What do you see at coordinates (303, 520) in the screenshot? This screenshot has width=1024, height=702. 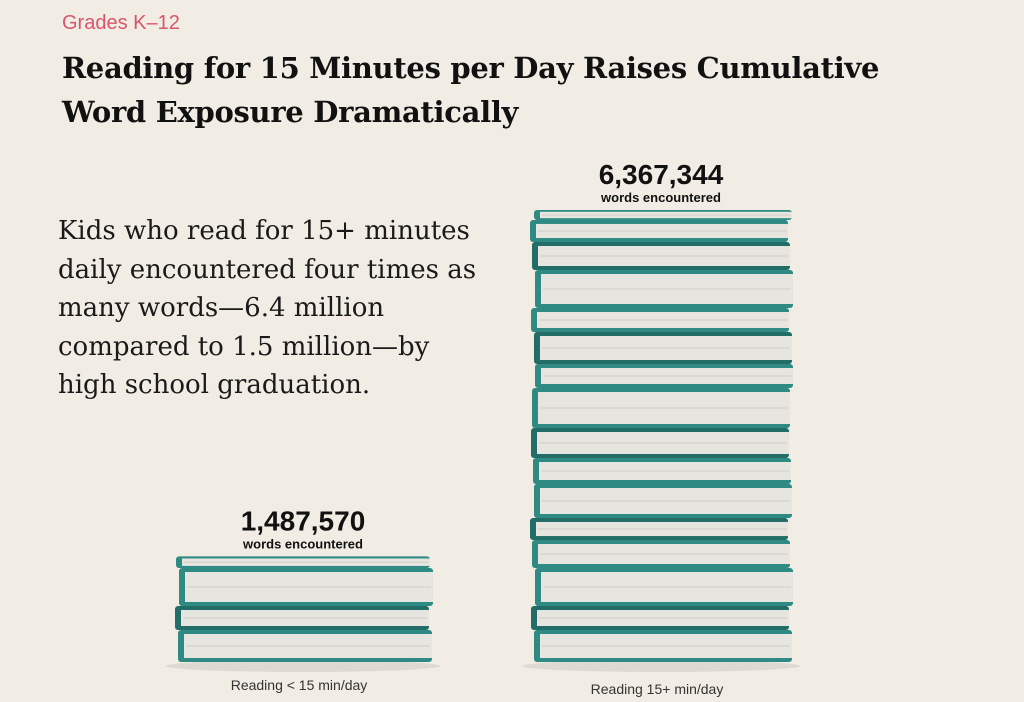 I see `value-label: 1,487,570` at bounding box center [303, 520].